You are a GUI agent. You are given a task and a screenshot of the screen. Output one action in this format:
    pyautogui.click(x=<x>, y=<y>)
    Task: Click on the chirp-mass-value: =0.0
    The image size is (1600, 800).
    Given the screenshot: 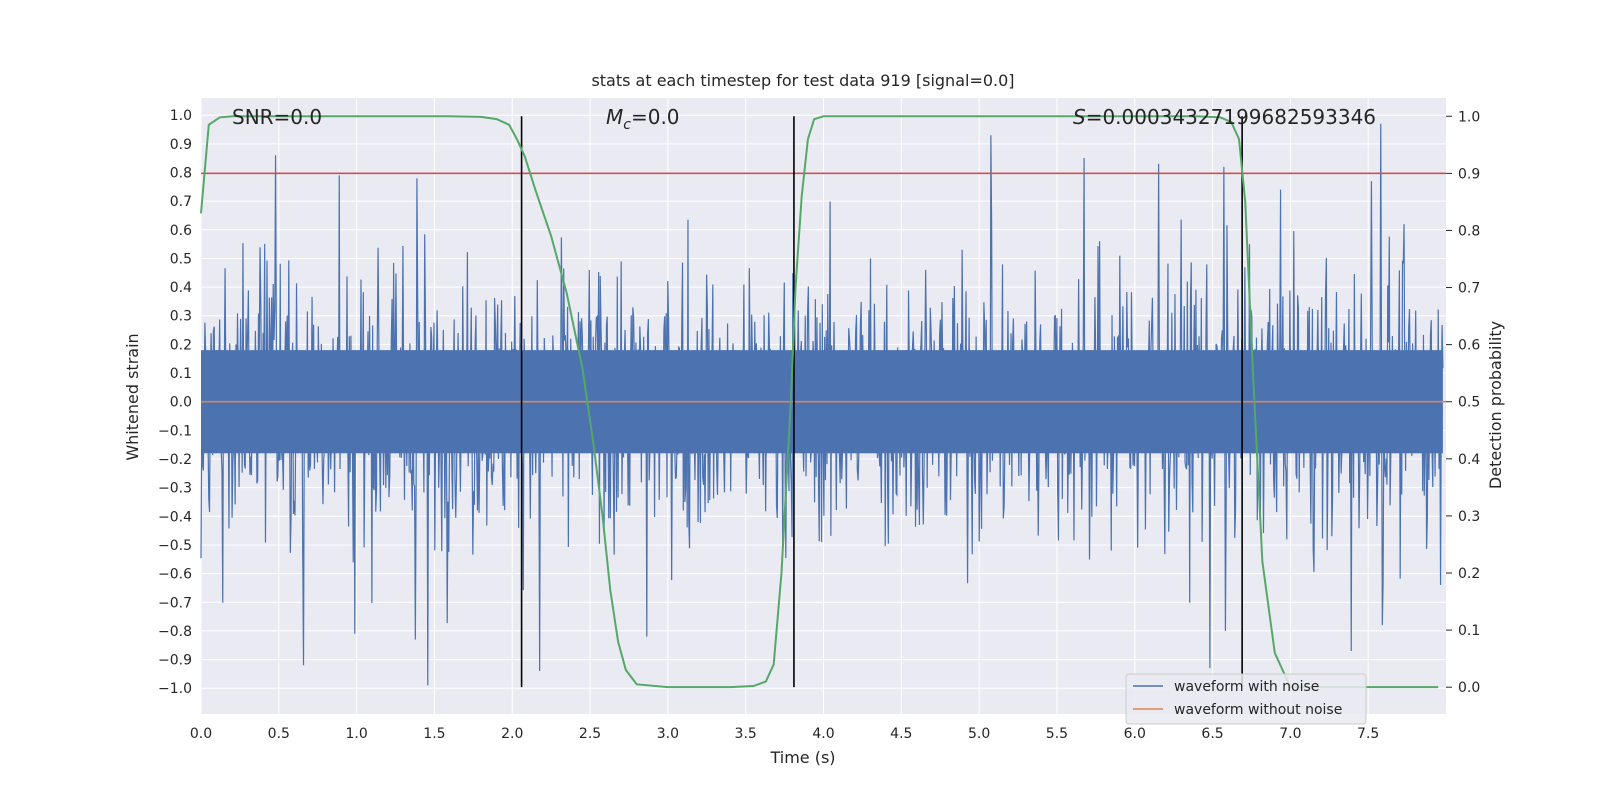 What is the action you would take?
    pyautogui.click(x=655, y=117)
    